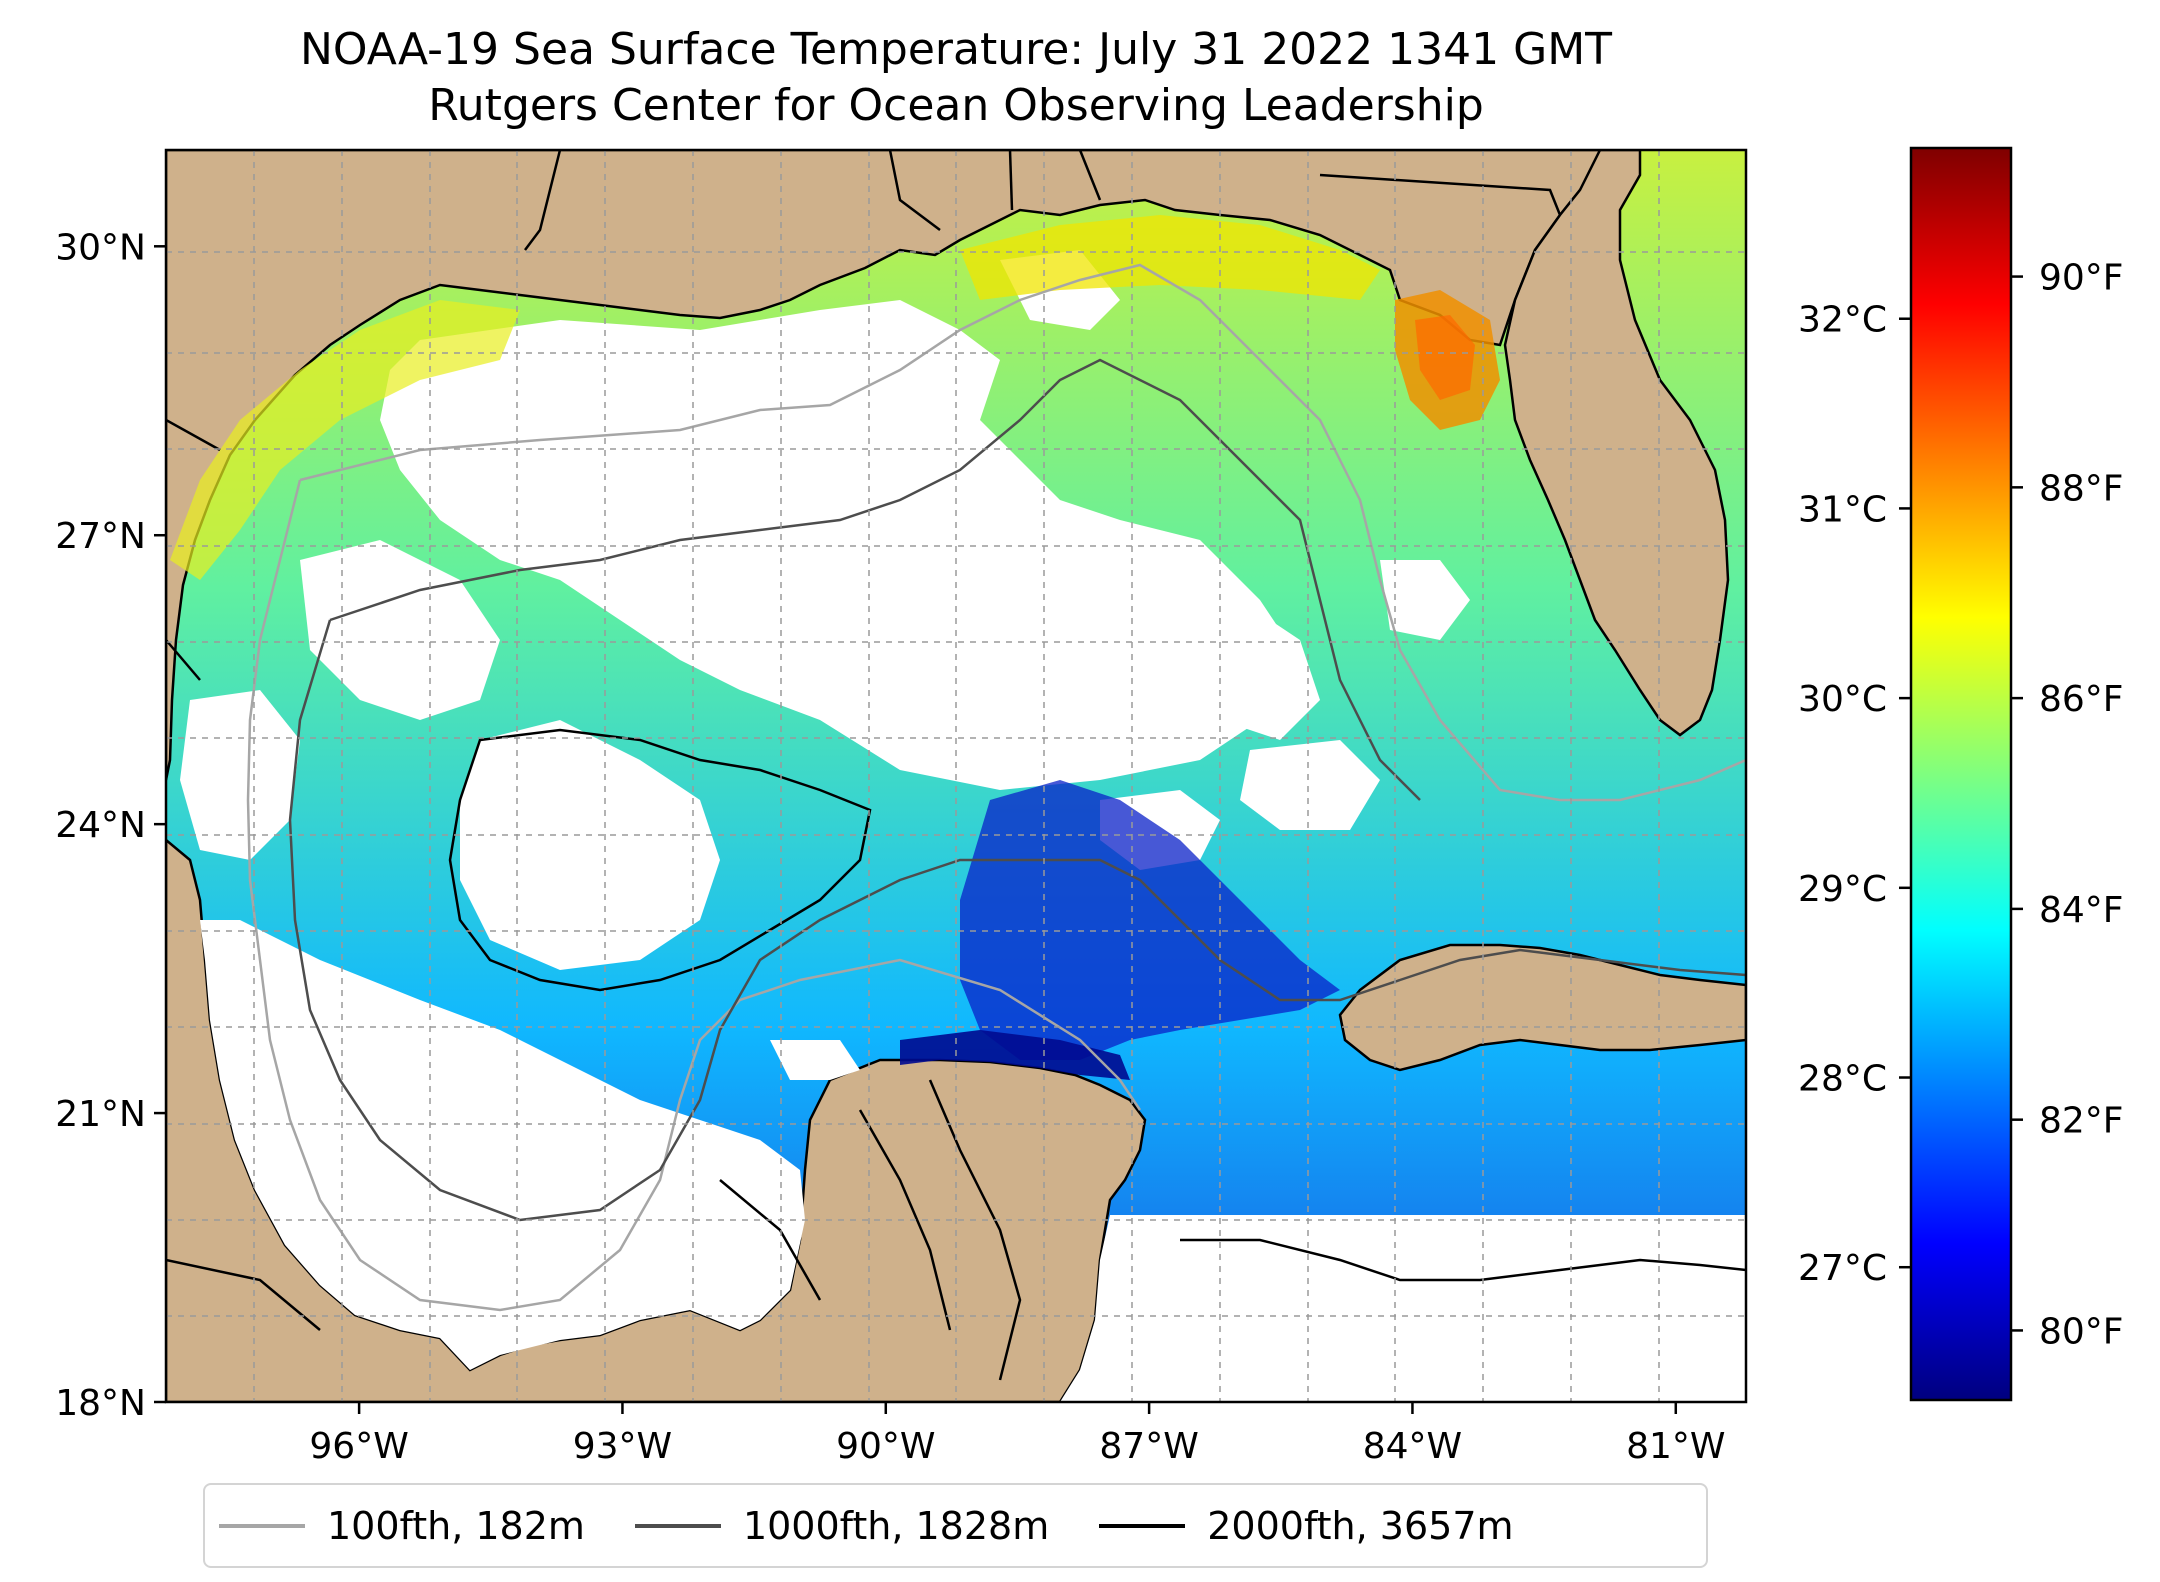 The height and width of the screenshot is (1582, 2160). What do you see at coordinates (1412, 1446) in the screenshot?
I see `lon-tick-label: 84°W` at bounding box center [1412, 1446].